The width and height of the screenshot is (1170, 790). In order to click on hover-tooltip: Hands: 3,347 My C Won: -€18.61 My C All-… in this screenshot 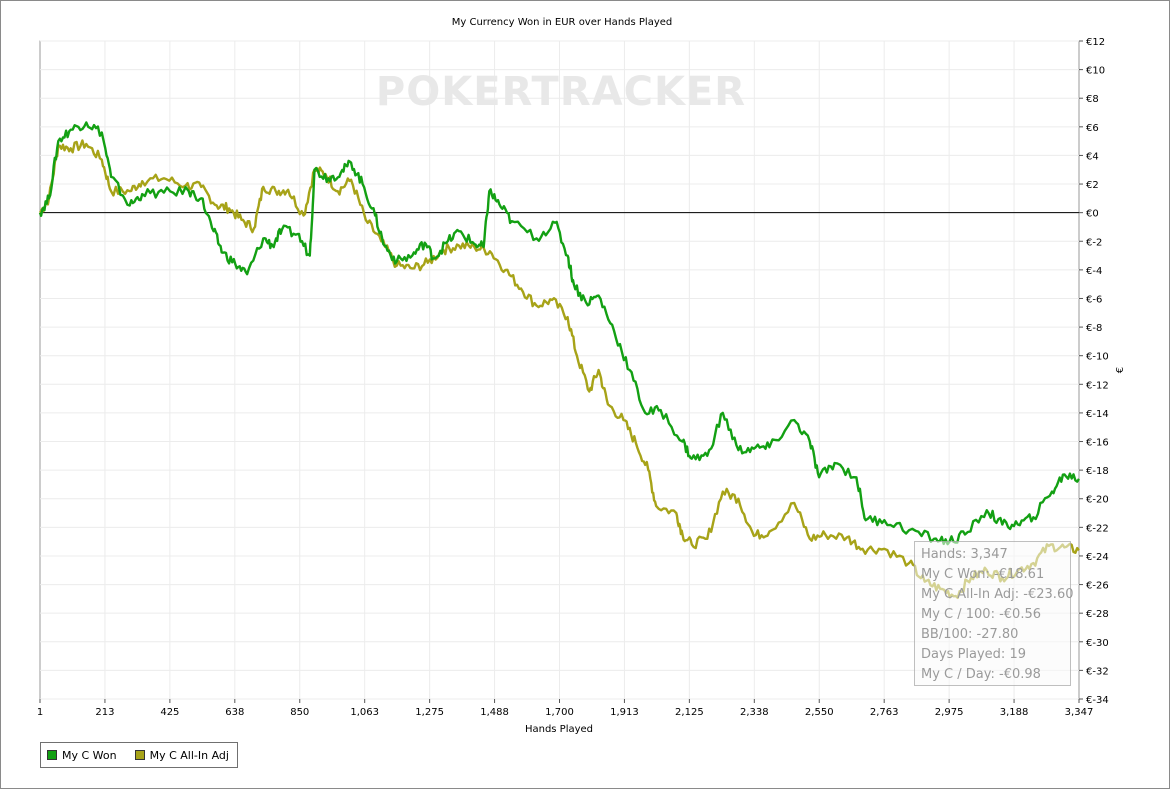, I will do `click(994, 613)`.